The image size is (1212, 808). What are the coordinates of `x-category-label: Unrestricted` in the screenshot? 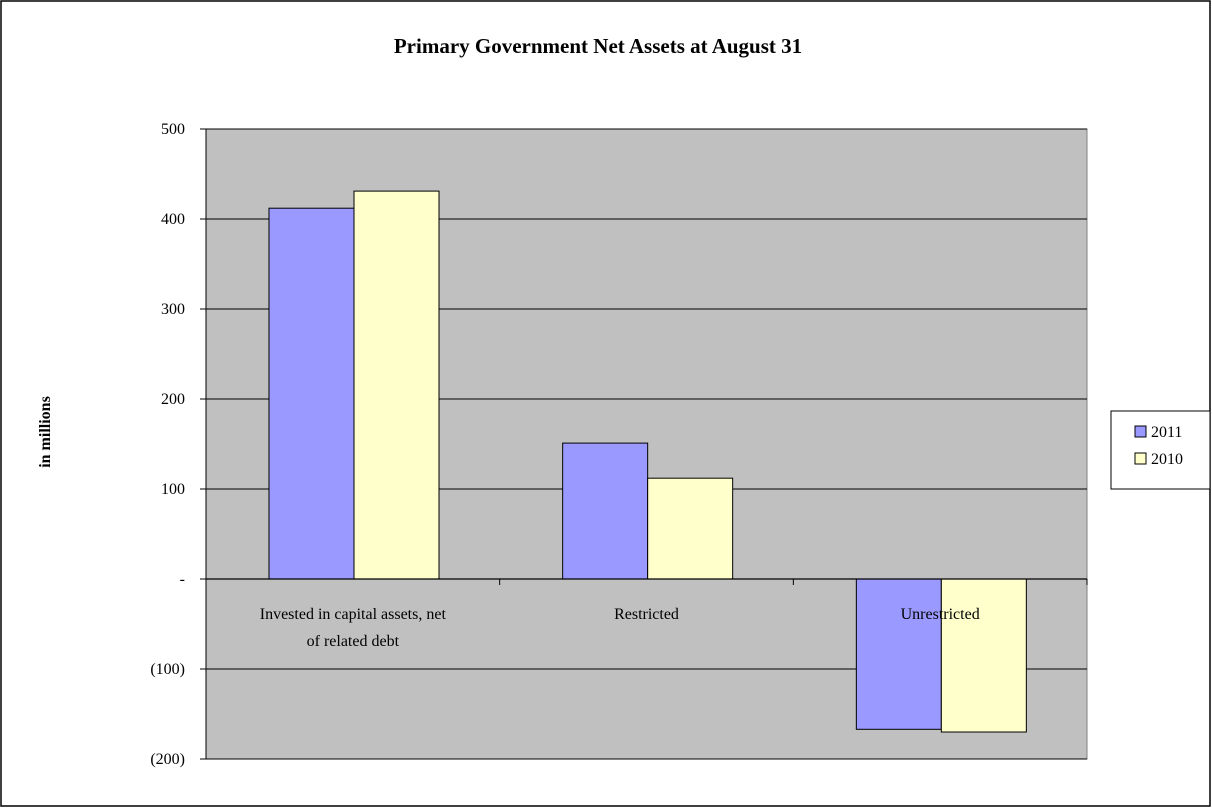 It's located at (940, 614).